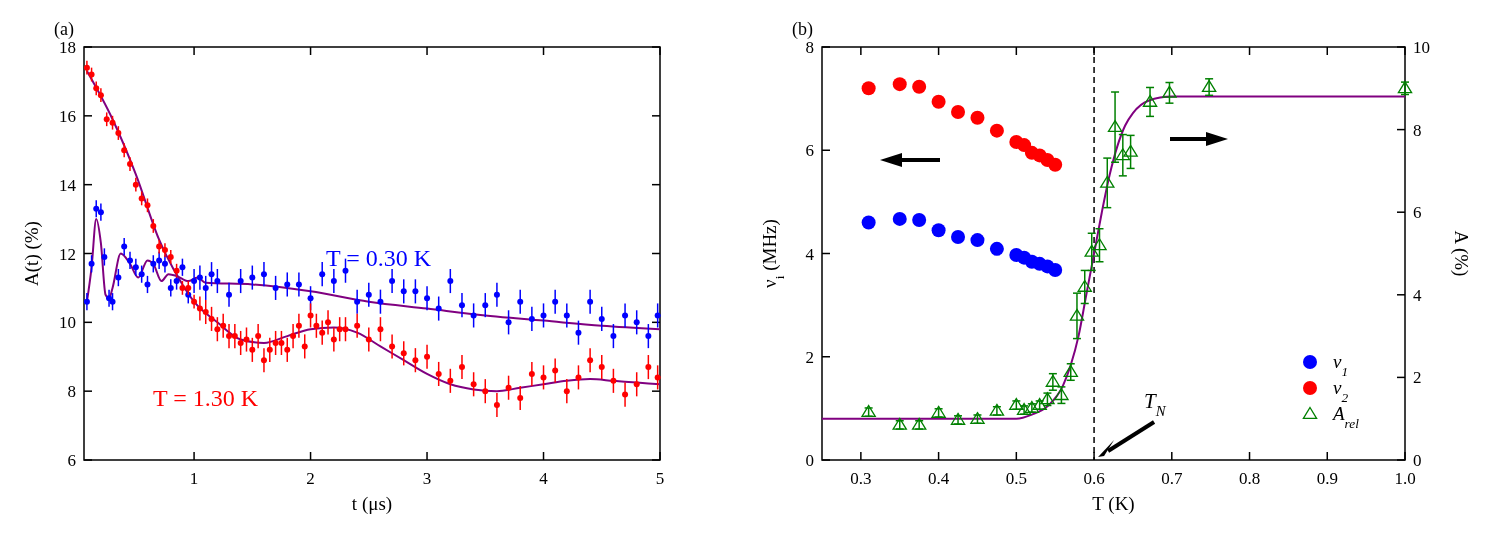 The height and width of the screenshot is (536, 1486). Describe the element at coordinates (310, 478) in the screenshot. I see `x-tick-label: 2` at that location.